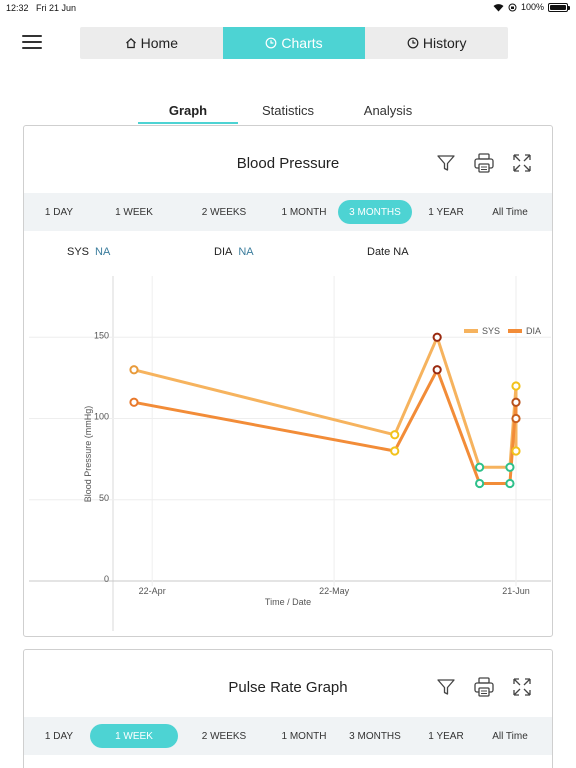 The height and width of the screenshot is (768, 576). I want to click on status-indicators: 100%, so click(531, 7).